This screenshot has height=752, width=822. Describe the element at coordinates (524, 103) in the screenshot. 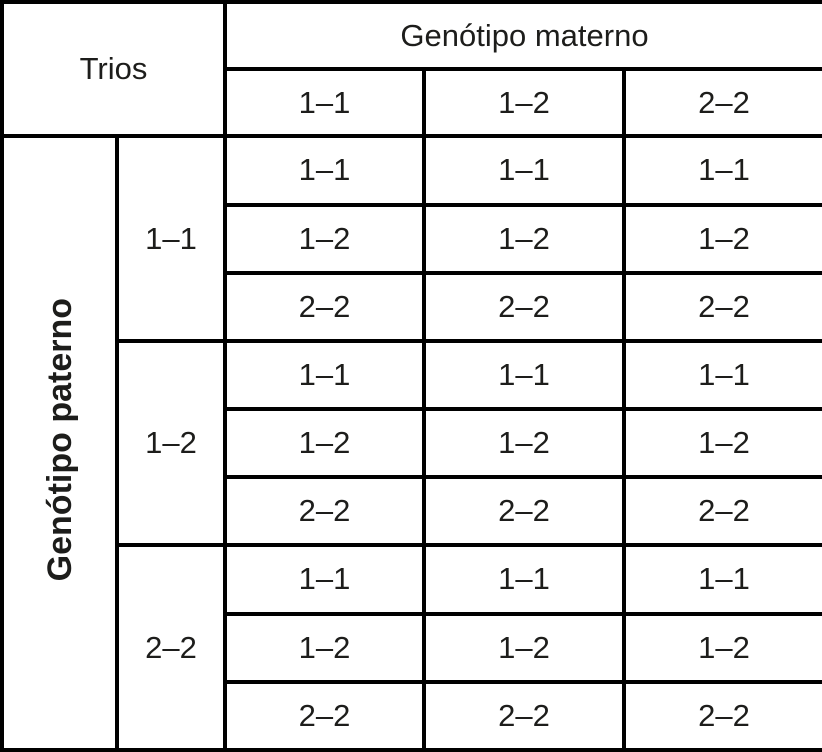

I see `maternal-genotype-col-1-2: 1–2` at that location.